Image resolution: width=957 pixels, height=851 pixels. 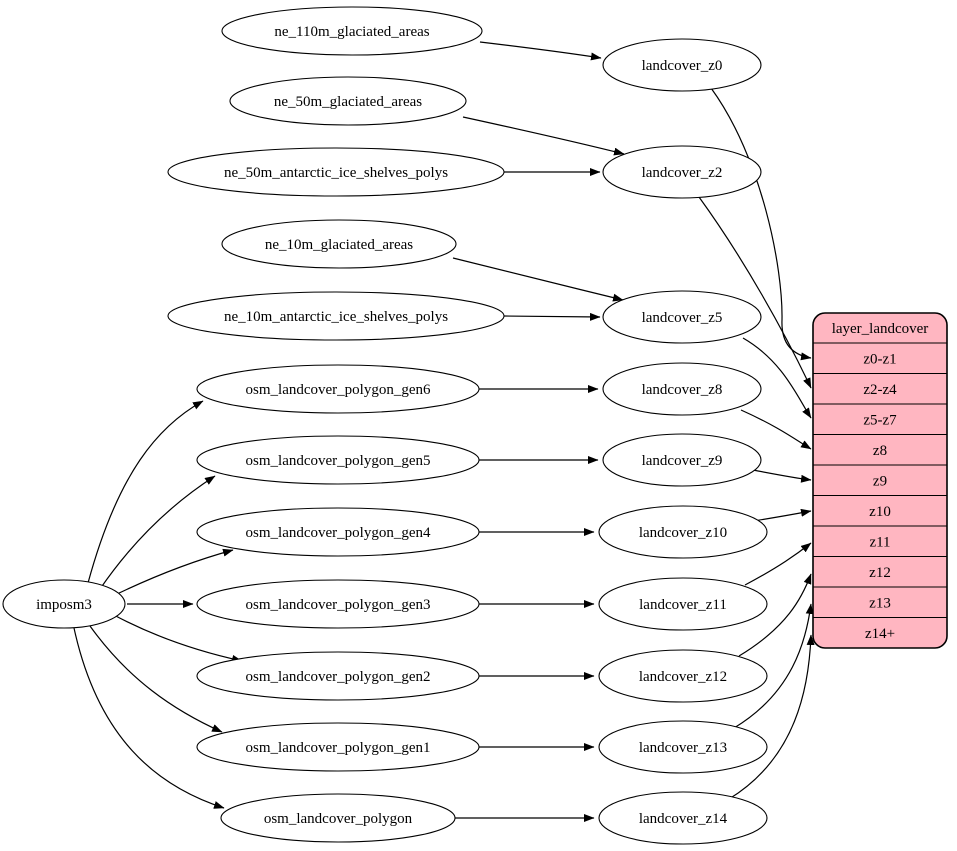 What do you see at coordinates (773, 666) in the screenshot?
I see `edge-landcover_z13-to-layer_landcover-z13` at bounding box center [773, 666].